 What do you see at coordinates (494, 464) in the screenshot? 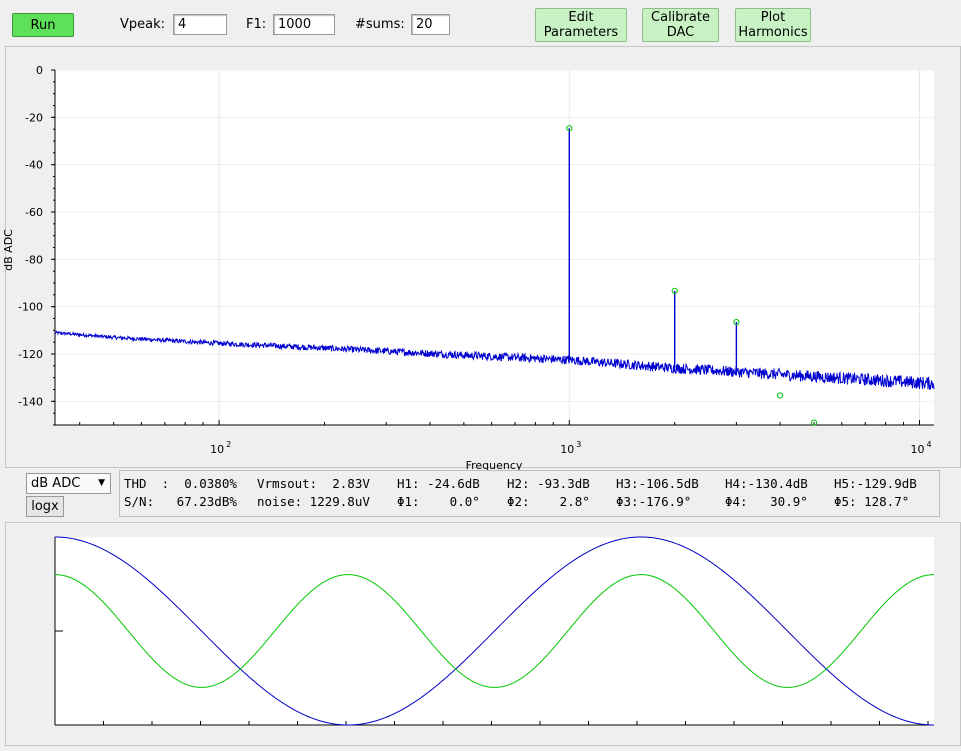
I see `x-axis-label: Frequency` at bounding box center [494, 464].